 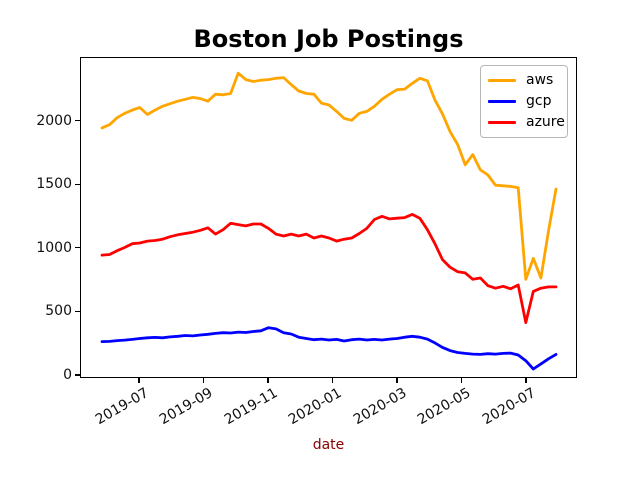 What do you see at coordinates (186, 407) in the screenshot?
I see `x-axis-tick-label: 2019-09` at bounding box center [186, 407].